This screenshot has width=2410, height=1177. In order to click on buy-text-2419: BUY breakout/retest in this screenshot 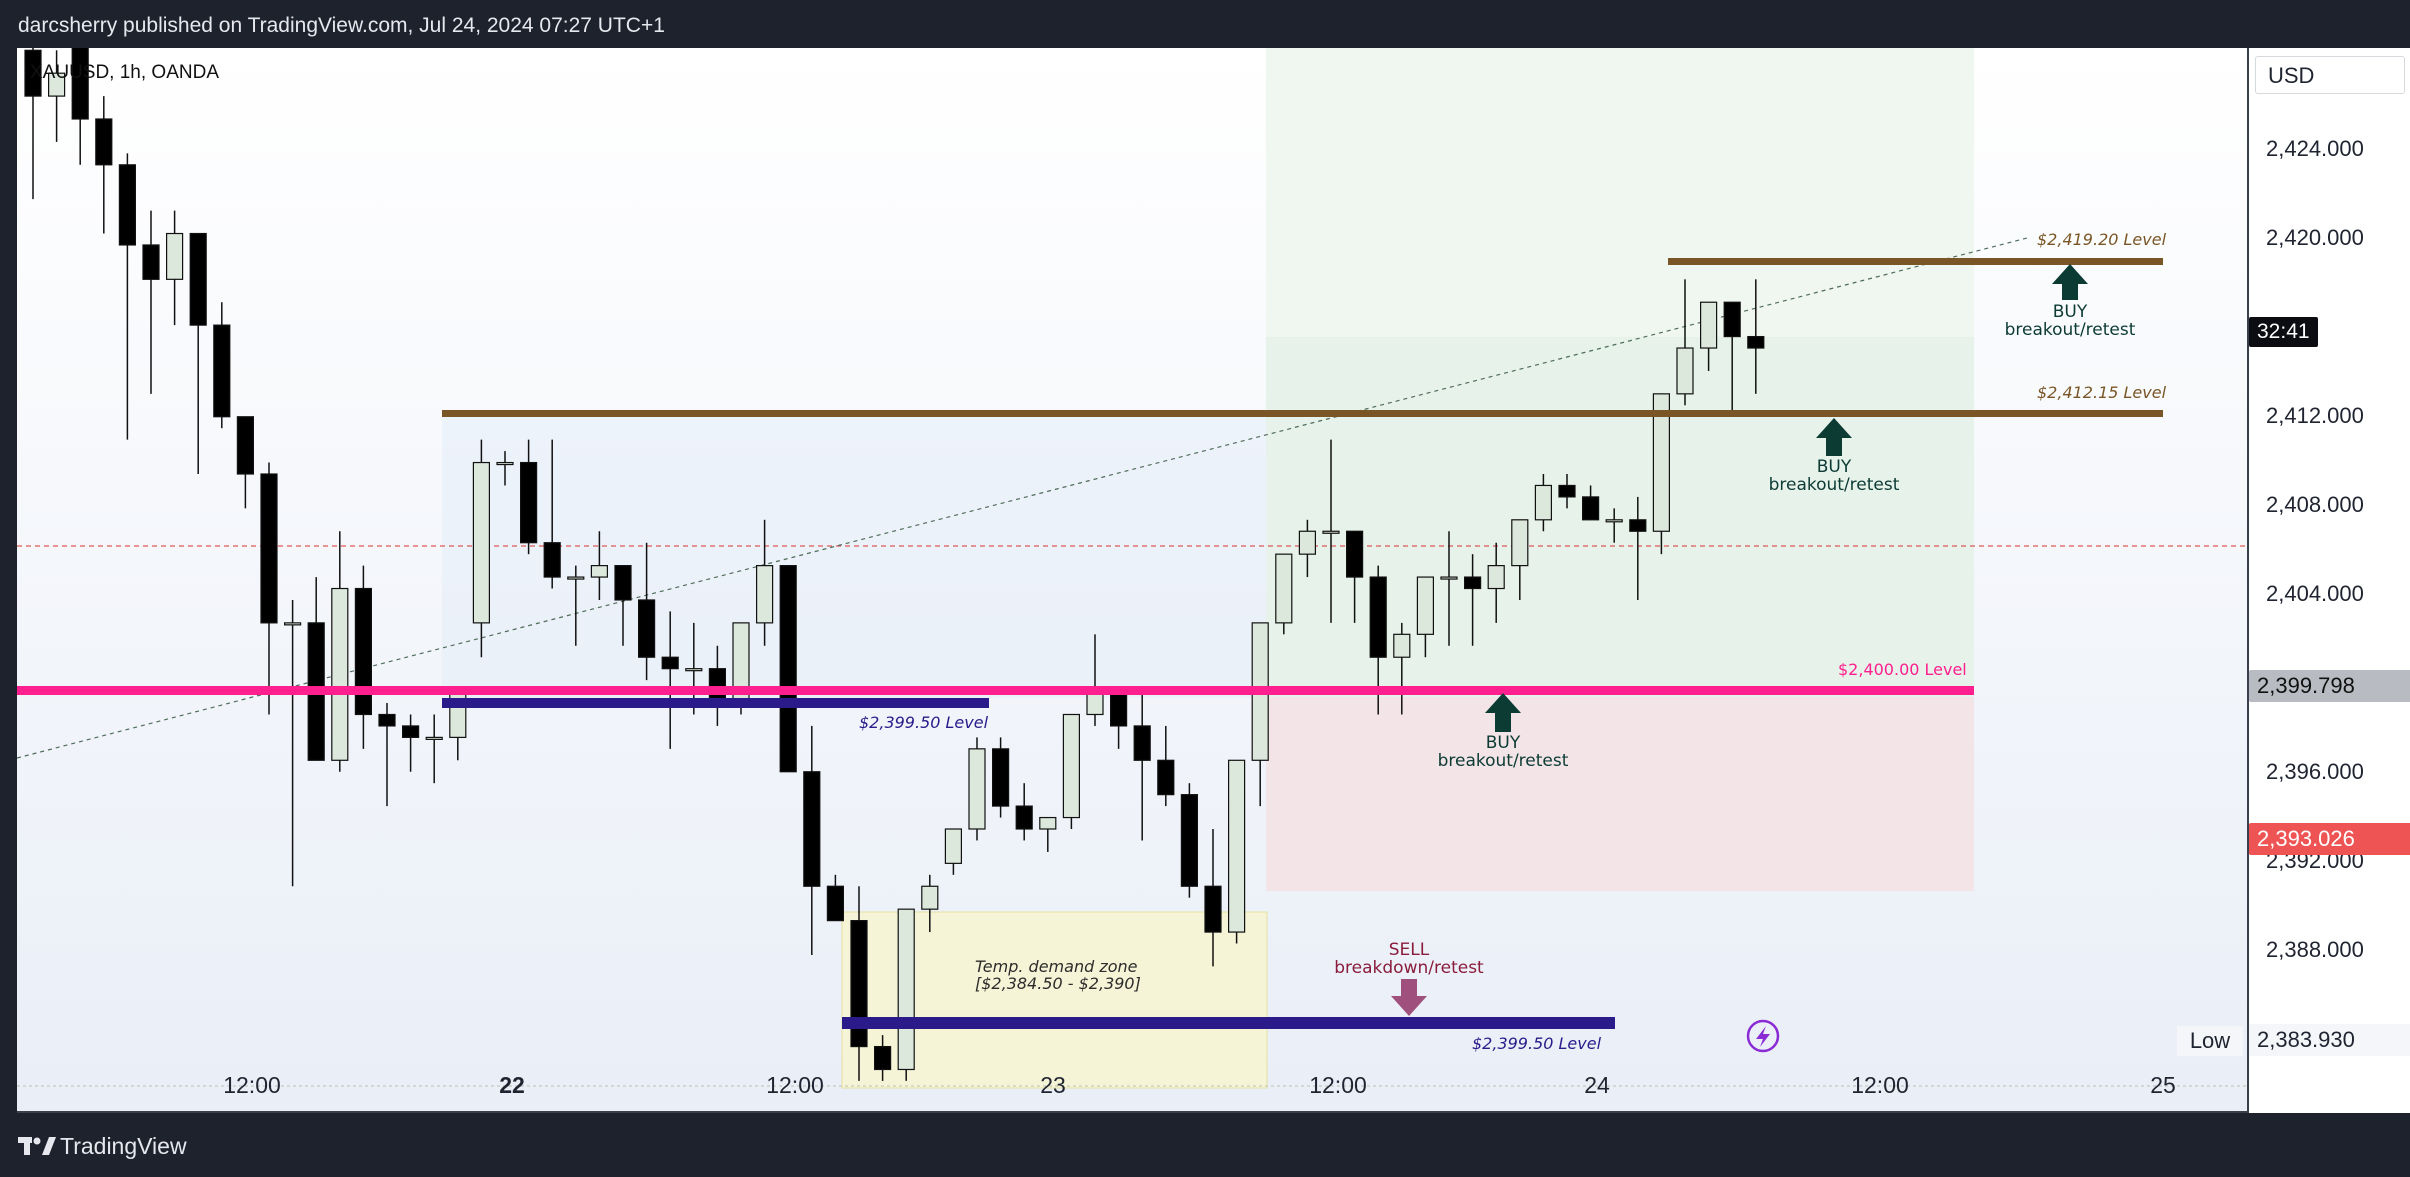, I will do `click(2070, 321)`.